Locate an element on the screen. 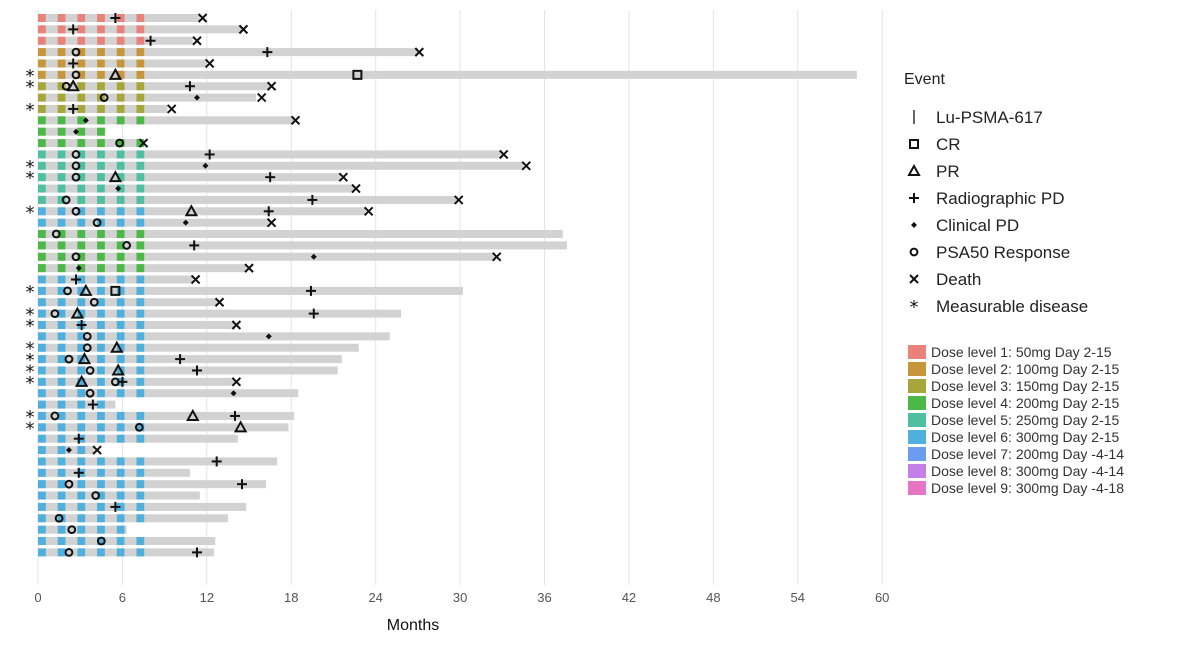  x-tick-label: 24 is located at coordinates (375, 597).